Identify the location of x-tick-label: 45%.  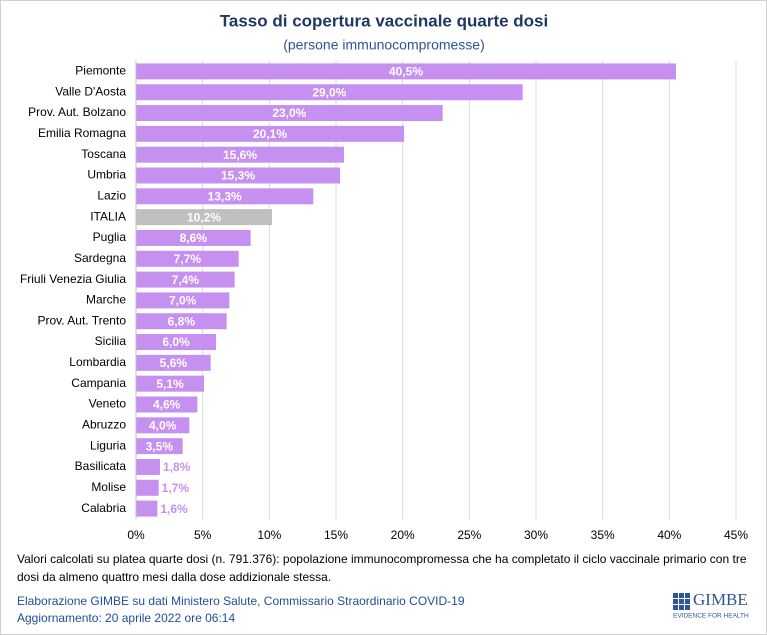
(736, 535).